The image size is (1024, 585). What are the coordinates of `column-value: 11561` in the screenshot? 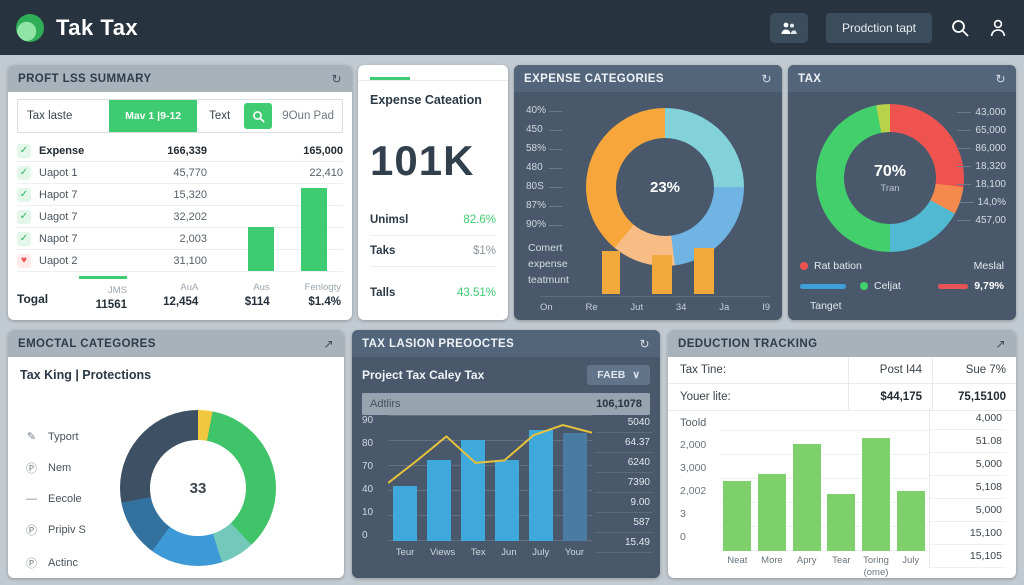 It's located at (111, 305).